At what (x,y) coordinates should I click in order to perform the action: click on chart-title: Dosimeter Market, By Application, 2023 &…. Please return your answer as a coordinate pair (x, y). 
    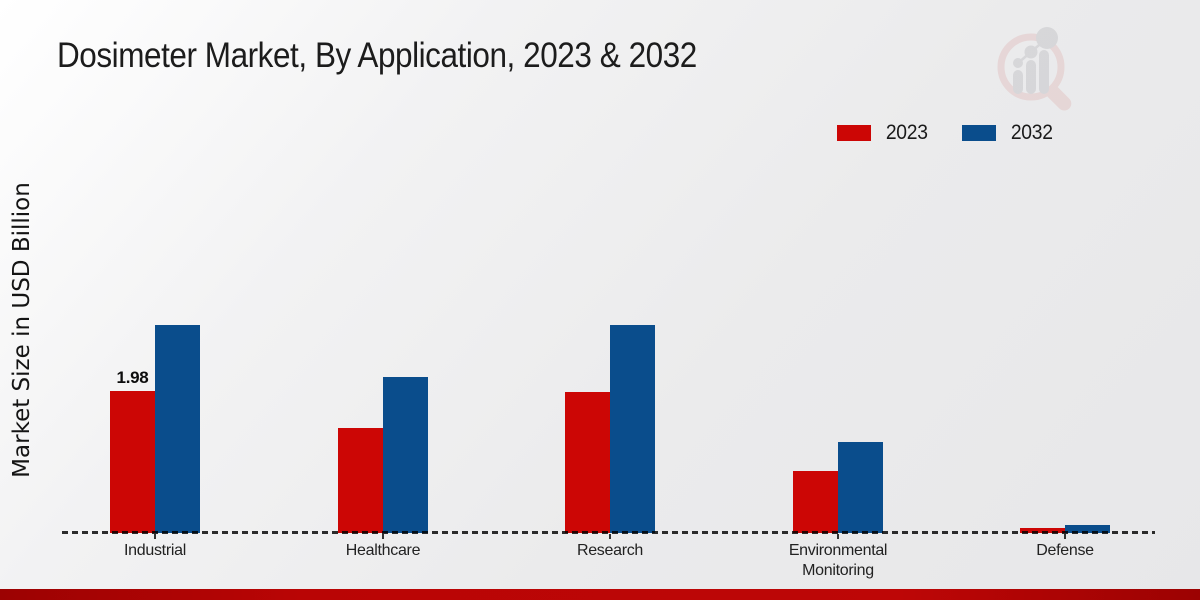
    Looking at the image, I should click on (377, 55).